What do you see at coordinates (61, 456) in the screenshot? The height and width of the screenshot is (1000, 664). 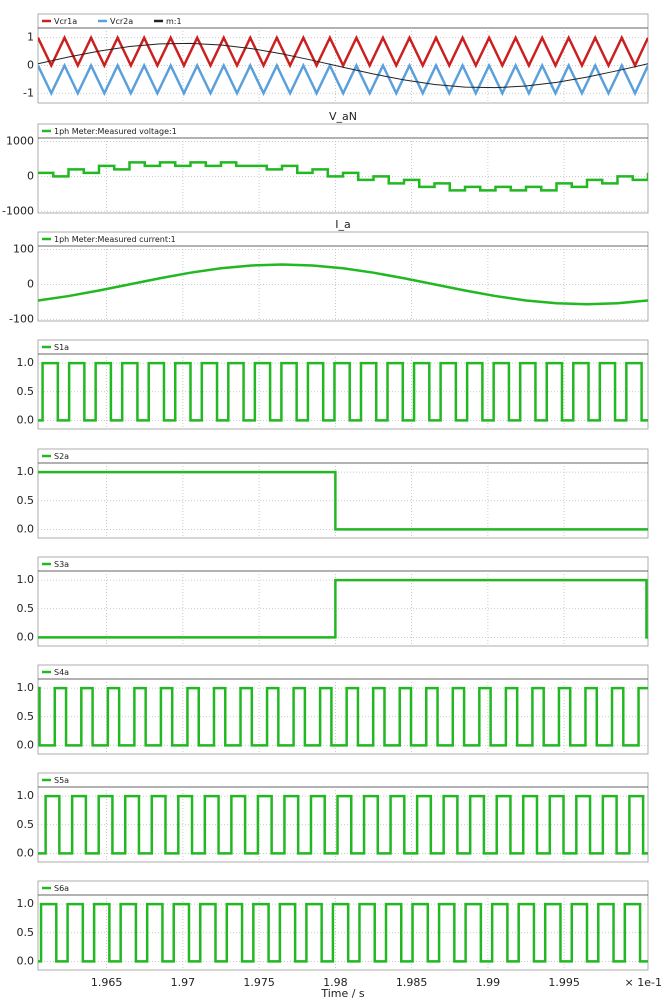 I see `legend-label: S2a` at bounding box center [61, 456].